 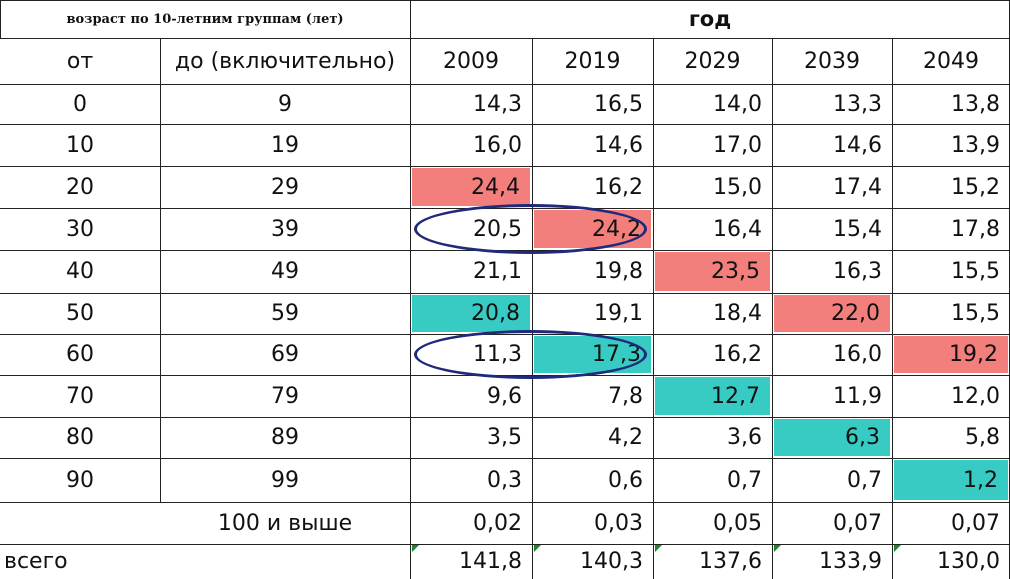 What do you see at coordinates (850, 561) in the screenshot?
I see `total-cell: 133,9` at bounding box center [850, 561].